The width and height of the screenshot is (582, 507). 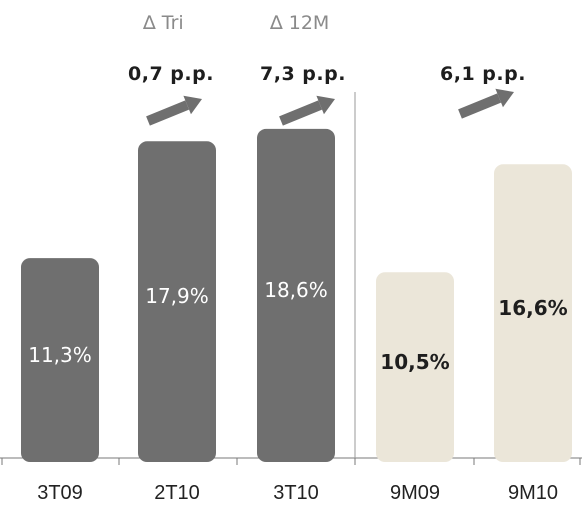 I want to click on bar-9M09, so click(x=415, y=367).